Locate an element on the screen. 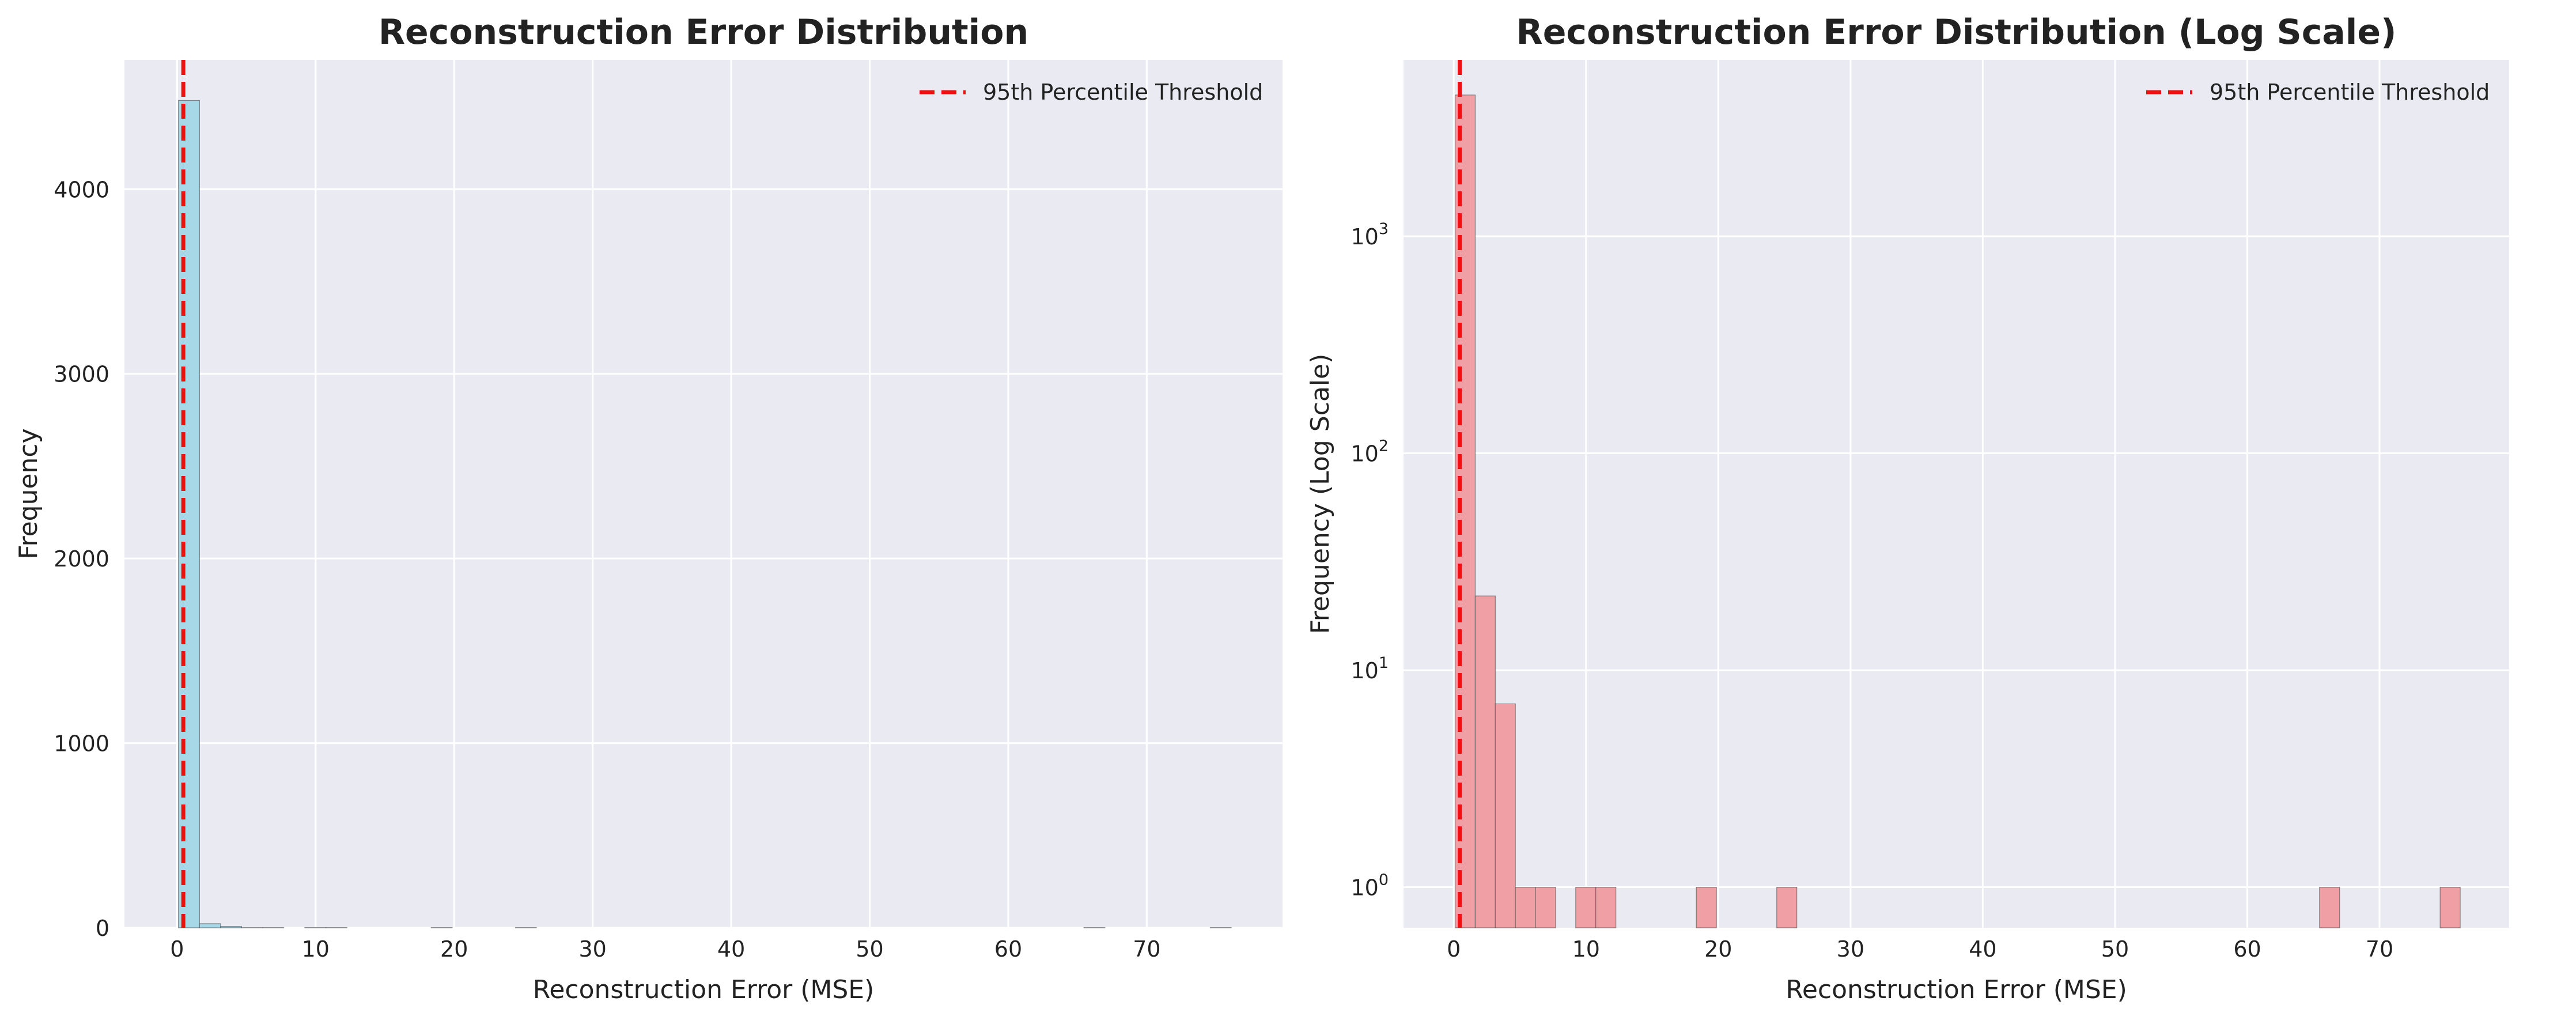  y-tick-exponent: 2 is located at coordinates (1384, 446).